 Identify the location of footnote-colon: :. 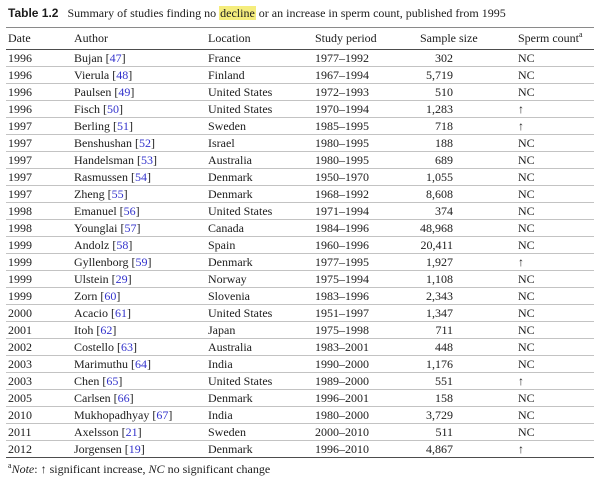
(37, 469).